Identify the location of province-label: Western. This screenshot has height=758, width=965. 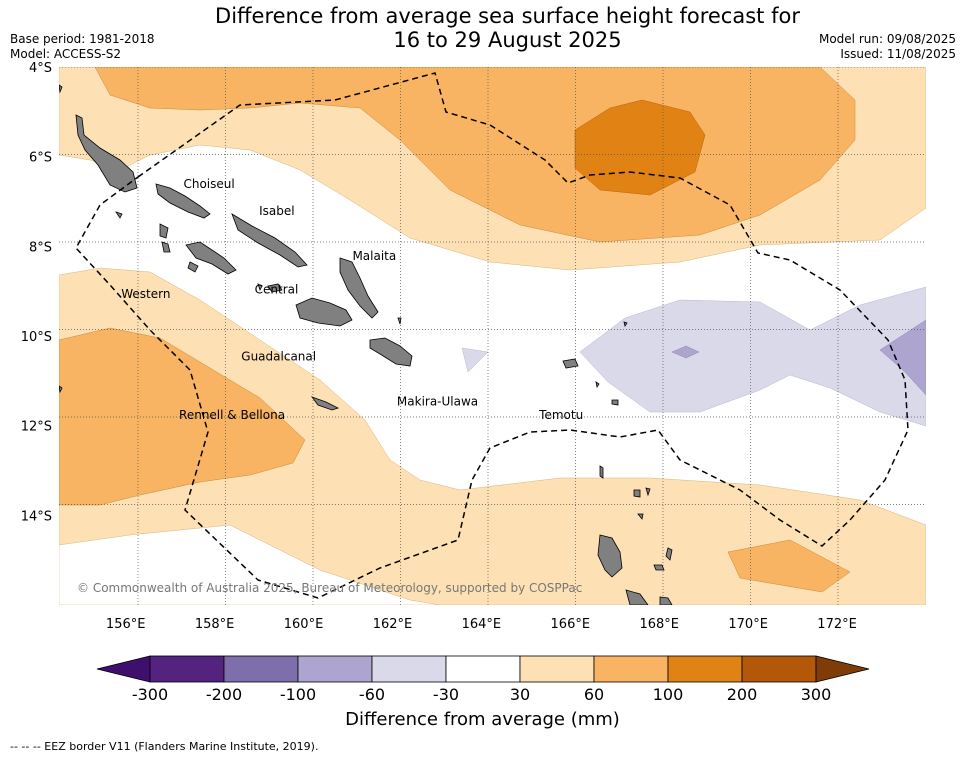
(145, 294).